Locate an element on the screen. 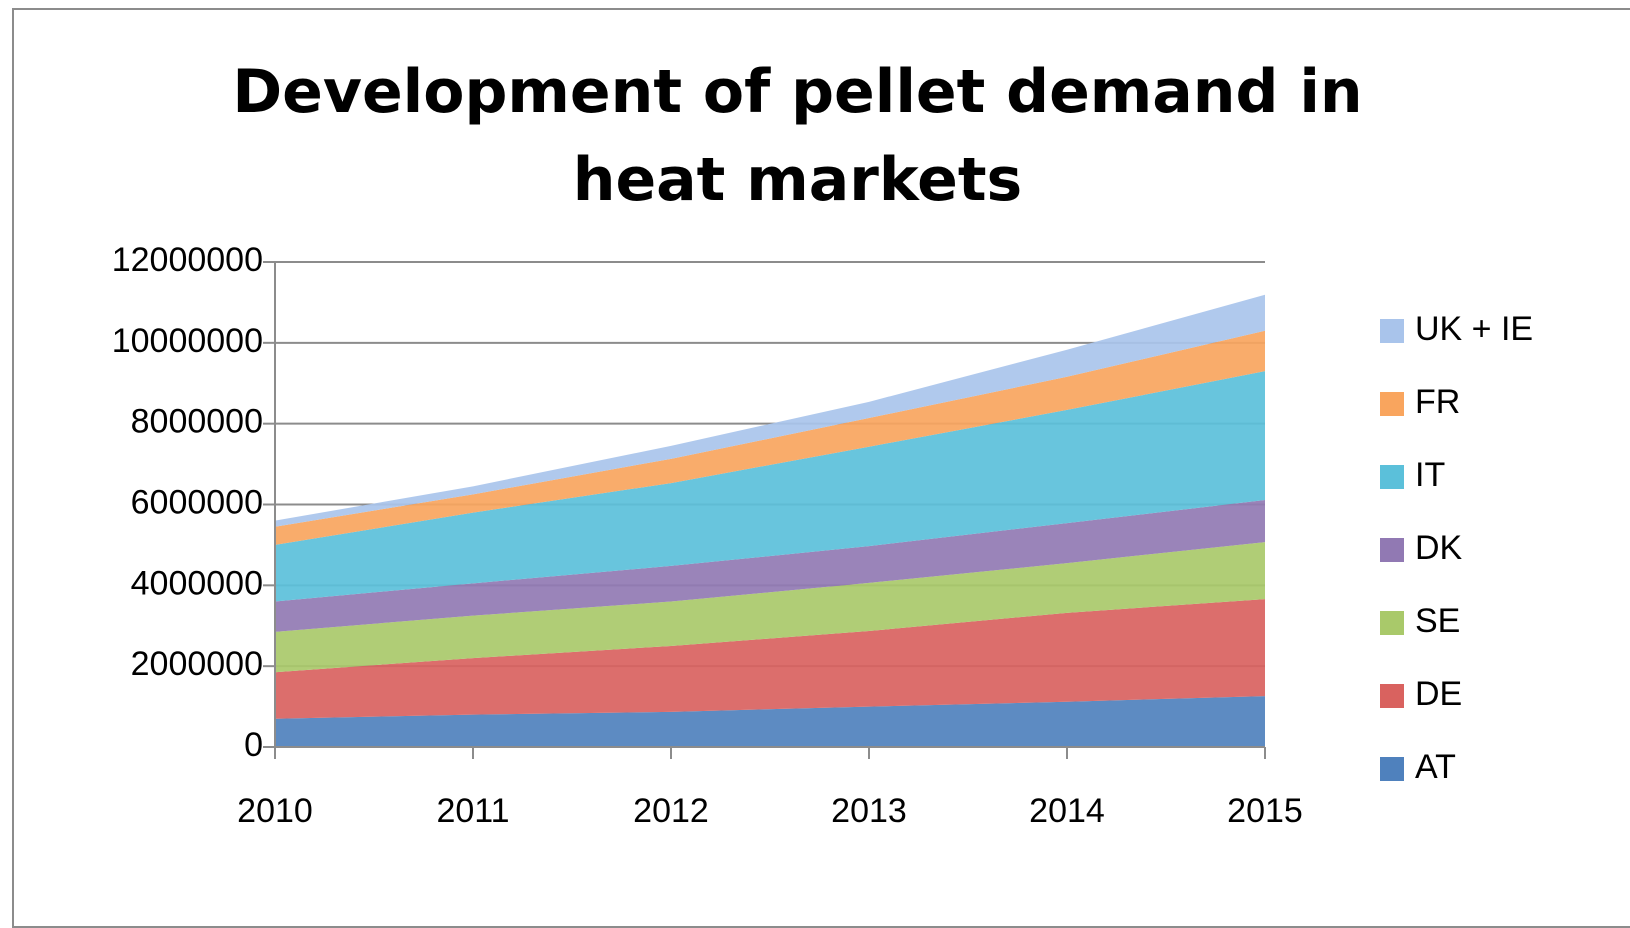  x-tick-label: 2014 is located at coordinates (1067, 811).